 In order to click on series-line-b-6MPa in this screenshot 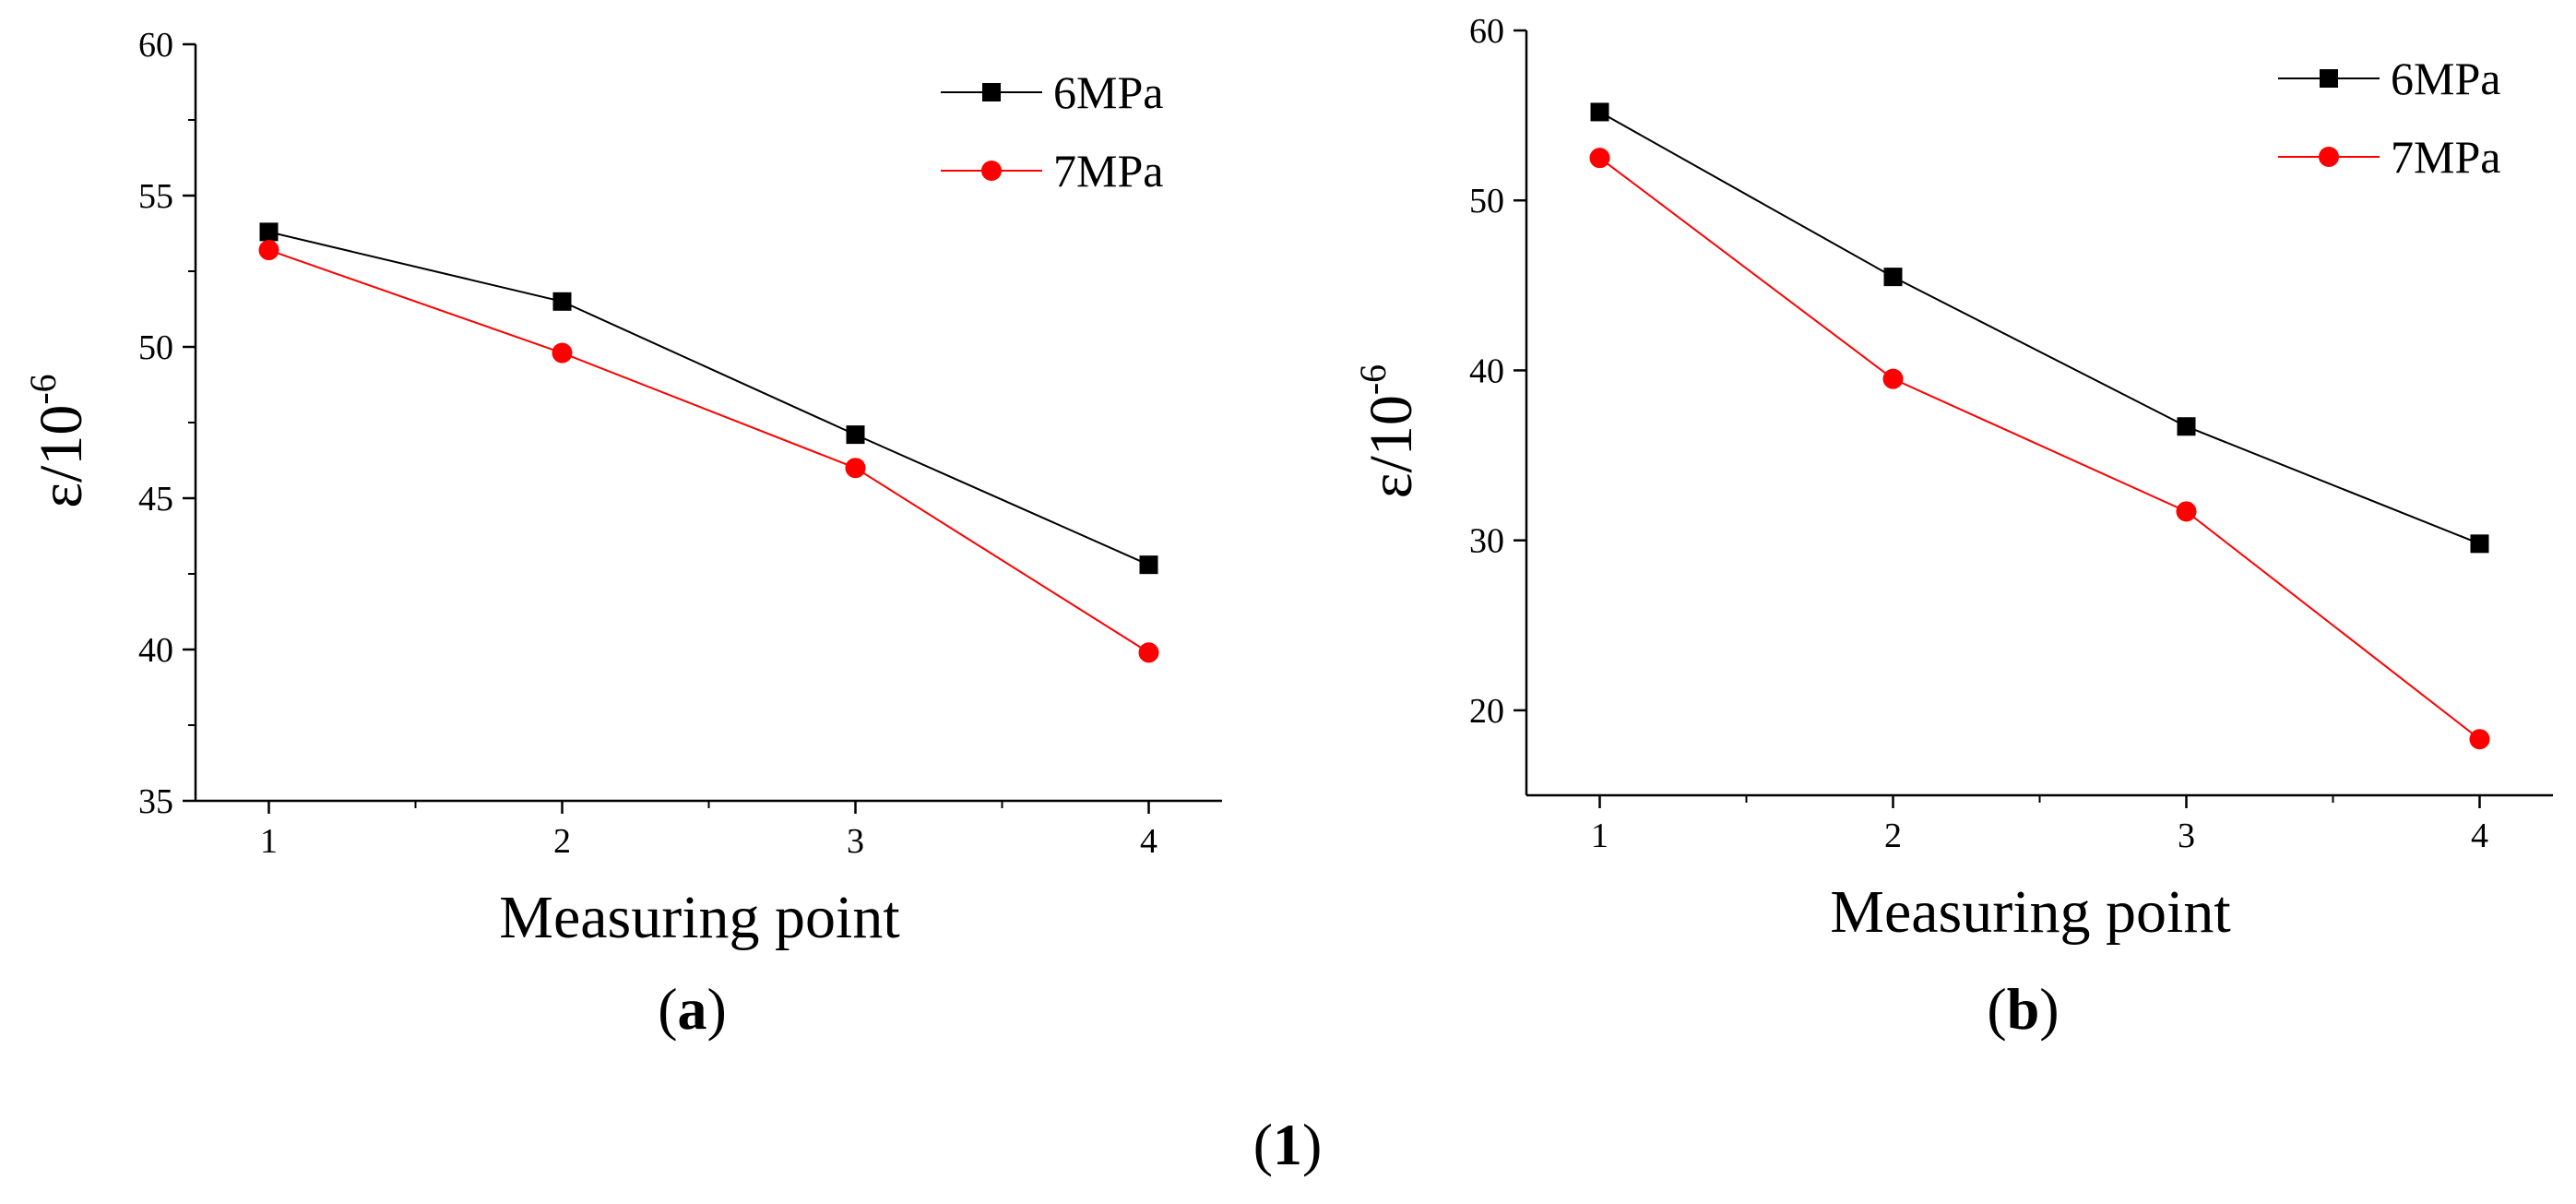, I will do `click(2040, 328)`.